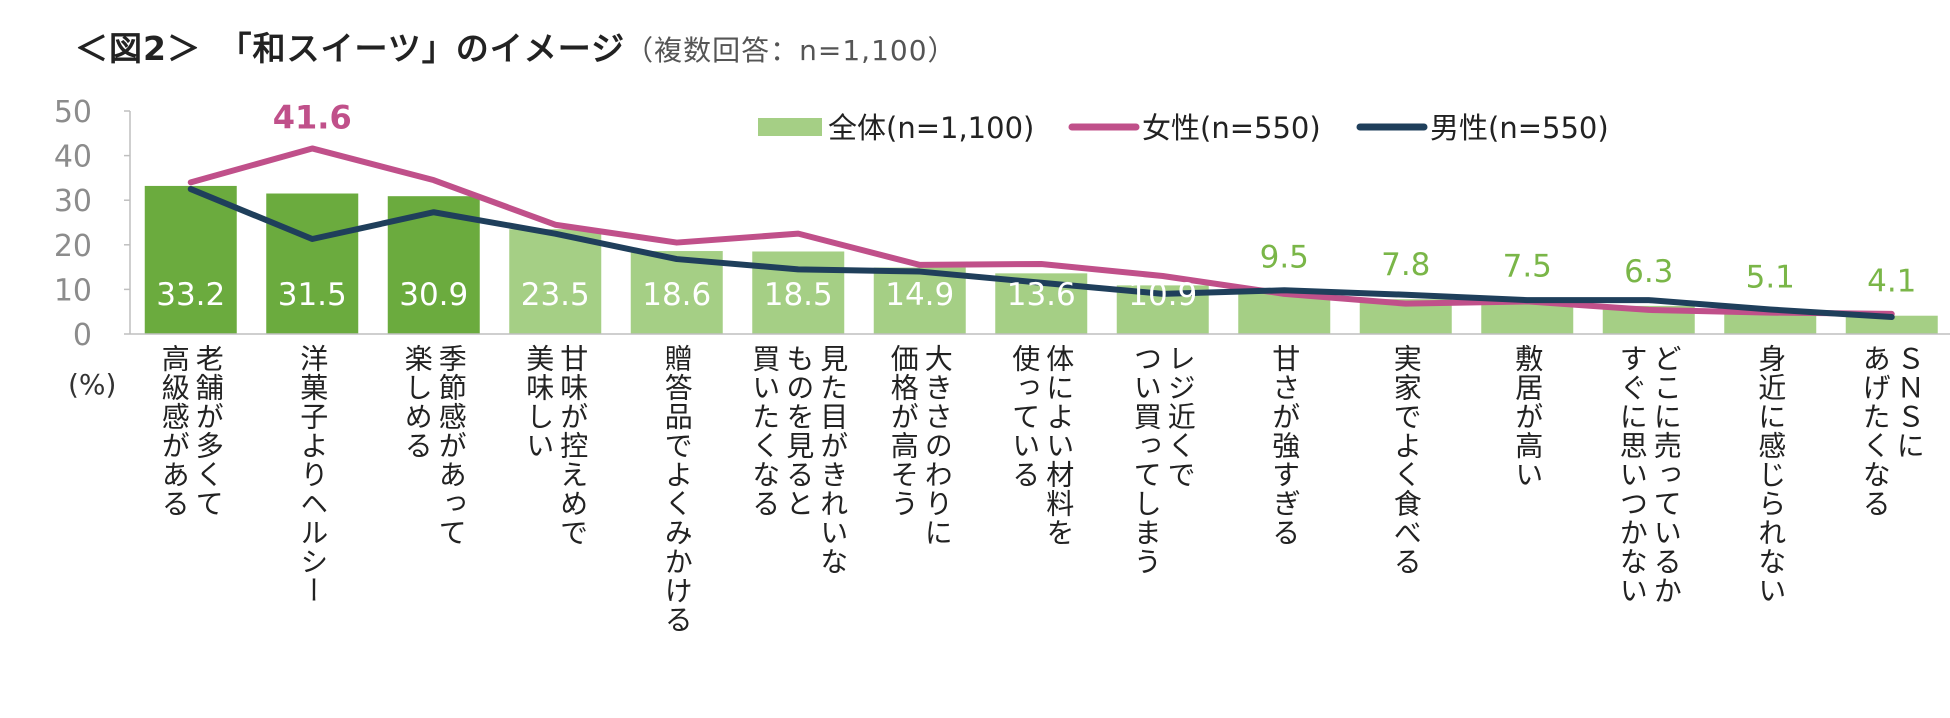 The image size is (1950, 718). What do you see at coordinates (190, 295) in the screenshot?
I see `bar-value-label: 33.2` at bounding box center [190, 295].